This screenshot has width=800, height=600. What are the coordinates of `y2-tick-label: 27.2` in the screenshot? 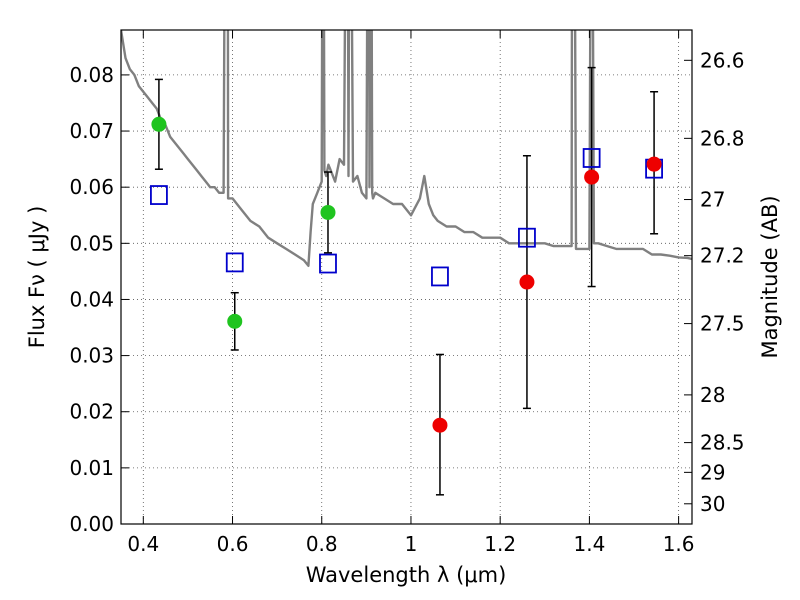 It's located at (722, 256).